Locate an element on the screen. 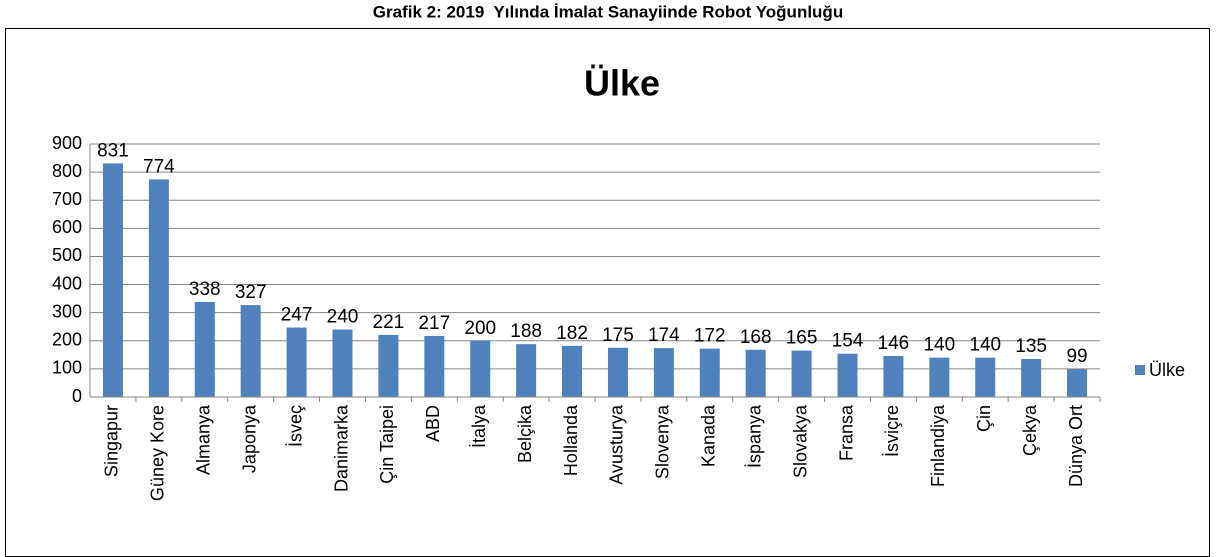 The image size is (1216, 557). x-tick-label: Danimarka is located at coordinates (341, 448).